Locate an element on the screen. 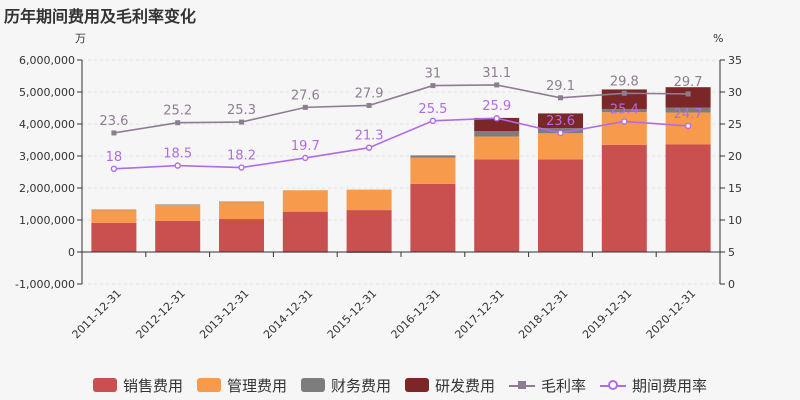 This screenshot has width=800, height=400. legend-item-expense-ratio: 期间费用率 is located at coordinates (653, 385).